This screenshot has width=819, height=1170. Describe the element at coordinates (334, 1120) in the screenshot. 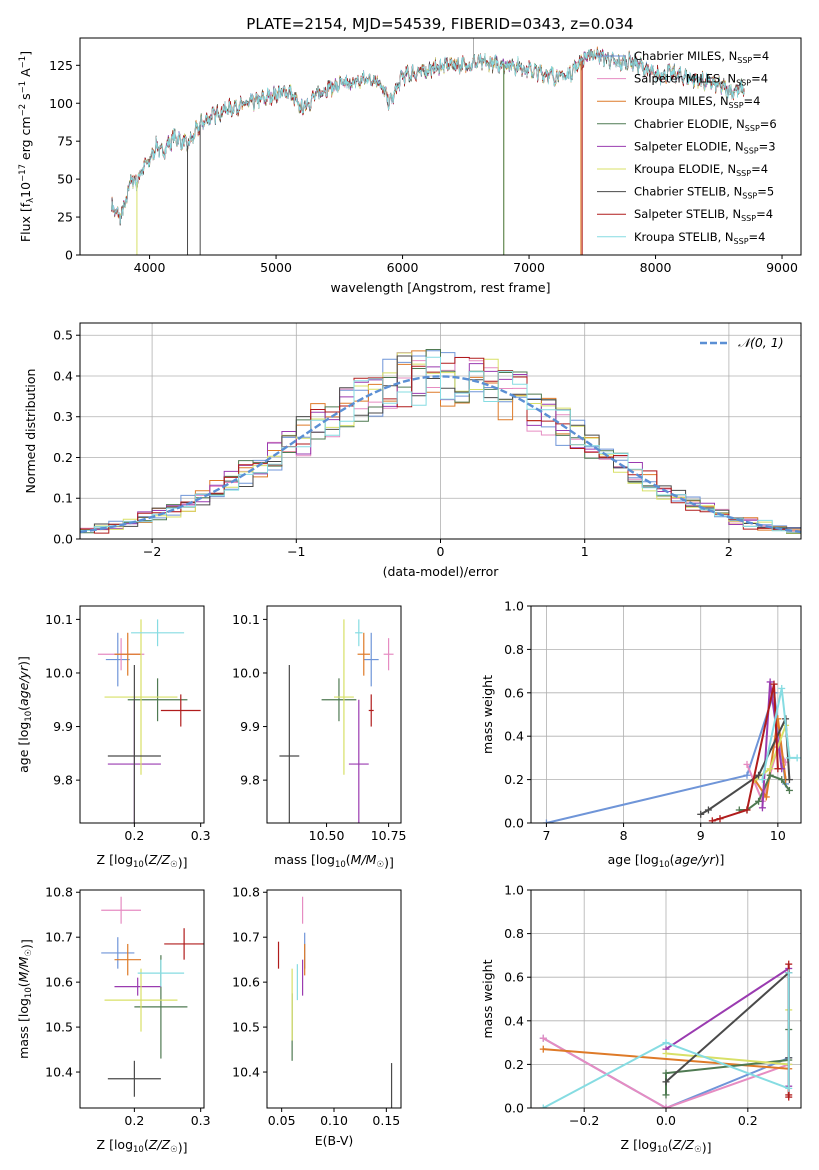

I see `x-tick-label: 0.10` at that location.